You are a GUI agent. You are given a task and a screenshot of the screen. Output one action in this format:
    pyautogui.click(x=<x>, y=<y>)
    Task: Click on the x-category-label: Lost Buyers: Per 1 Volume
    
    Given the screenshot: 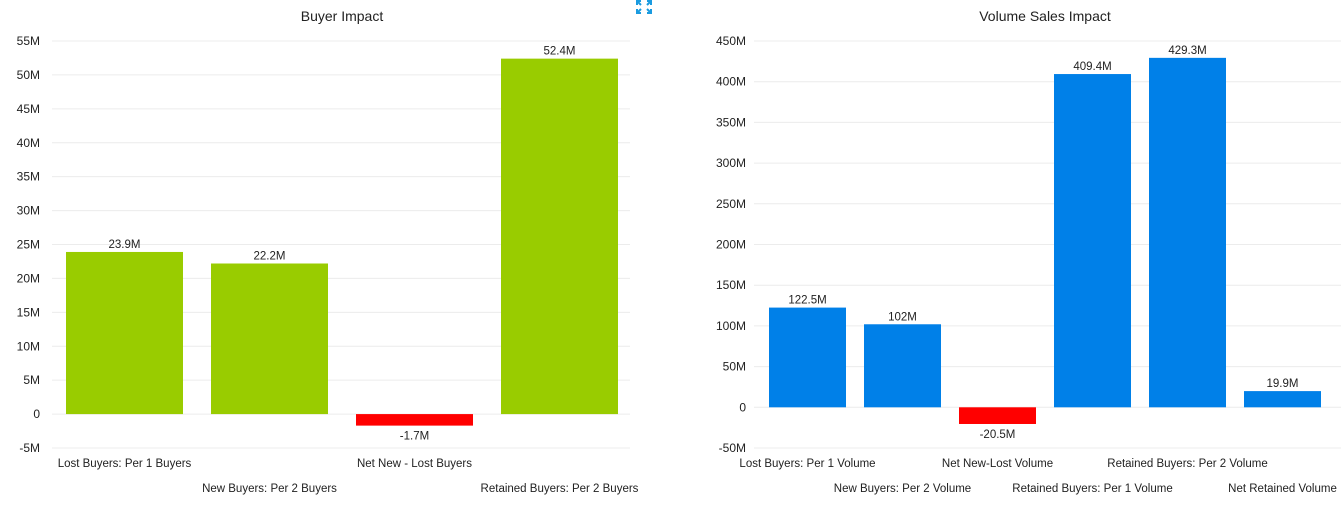 What is the action you would take?
    pyautogui.click(x=807, y=464)
    